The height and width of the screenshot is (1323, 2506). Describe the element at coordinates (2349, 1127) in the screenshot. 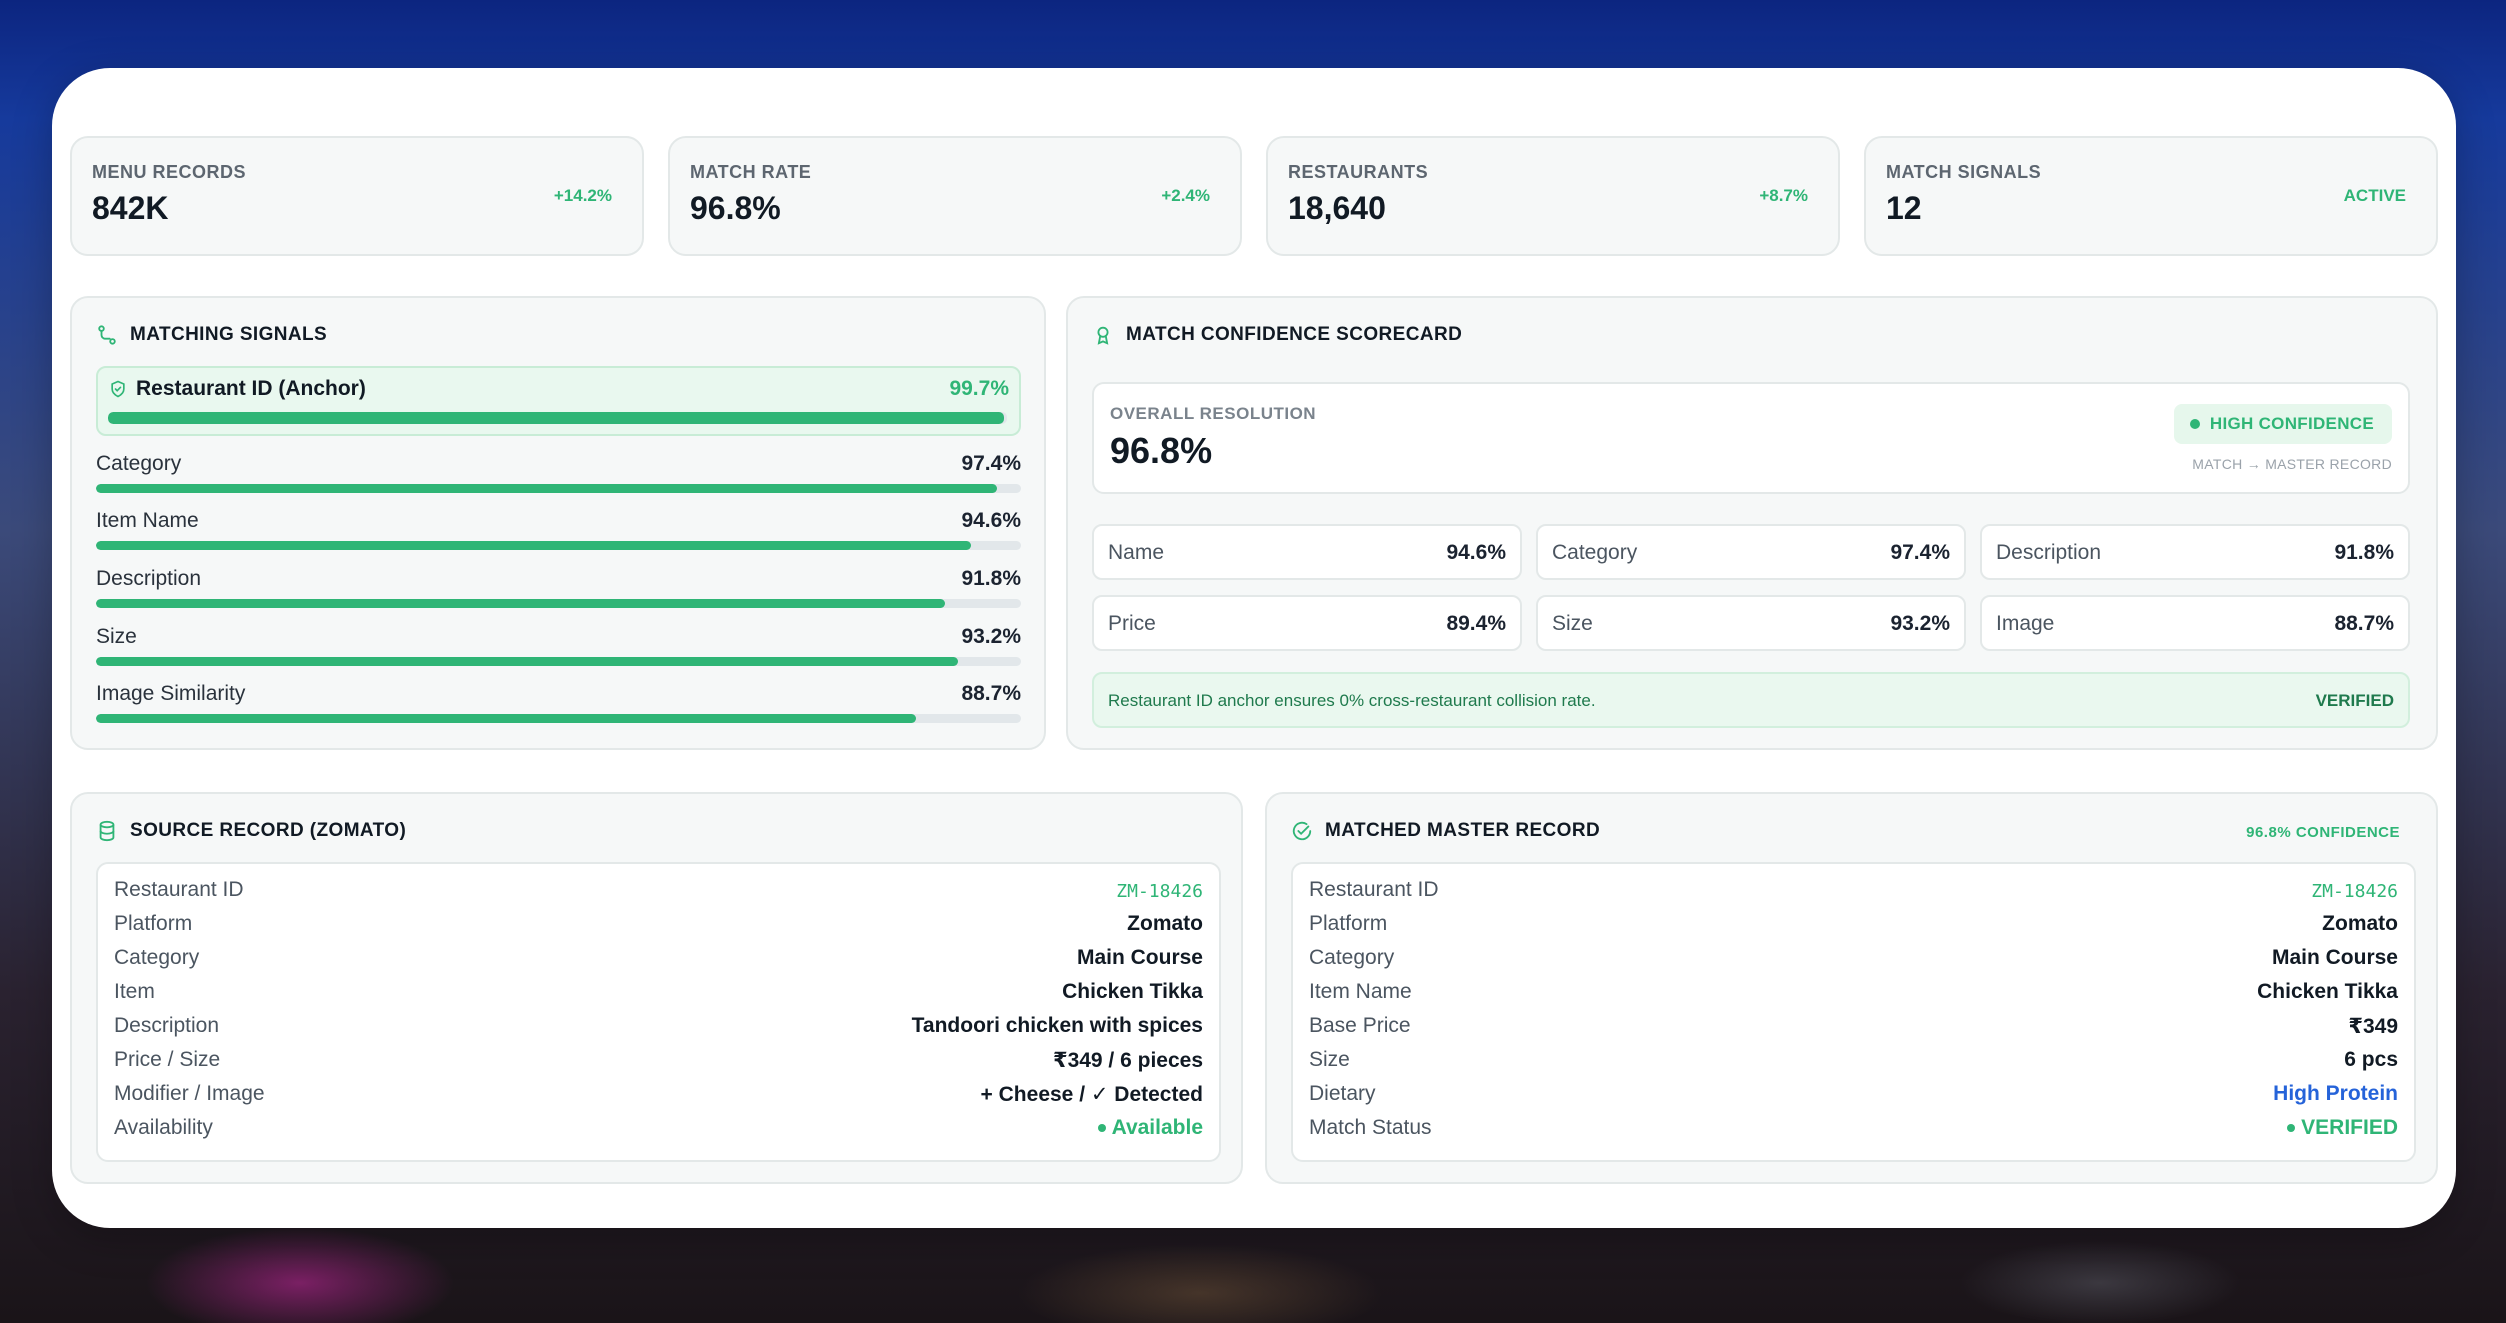

I see `match-status-text: VERIFIED` at that location.